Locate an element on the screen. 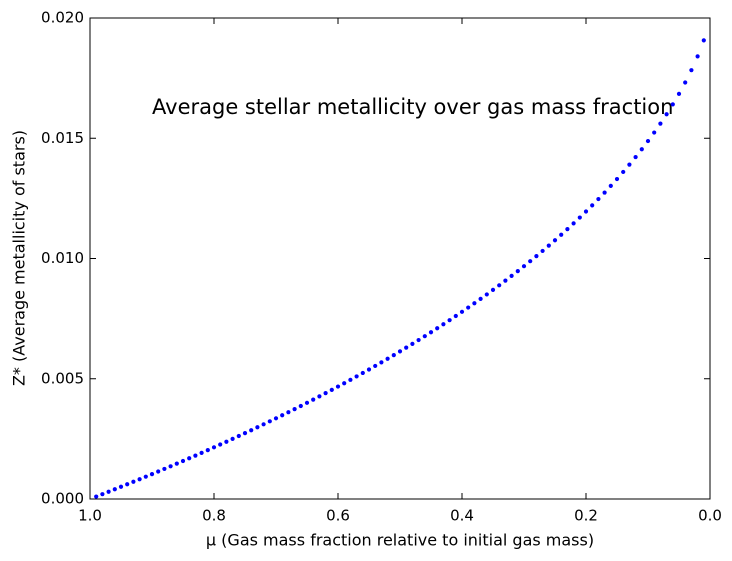 The width and height of the screenshot is (732, 561). y-tick-label: 0.020 is located at coordinates (62, 18).